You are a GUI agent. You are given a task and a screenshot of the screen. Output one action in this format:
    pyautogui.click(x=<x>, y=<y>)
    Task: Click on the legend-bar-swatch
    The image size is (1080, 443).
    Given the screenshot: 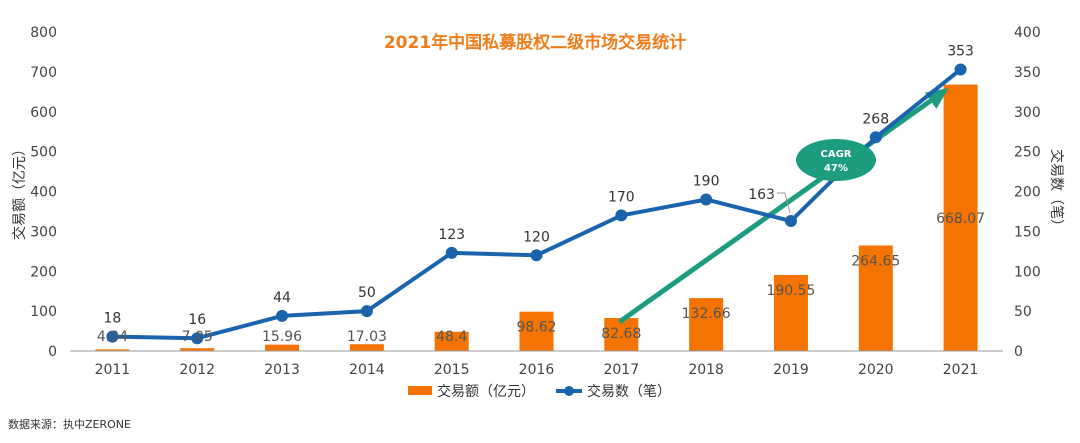 What is the action you would take?
    pyautogui.click(x=420, y=390)
    